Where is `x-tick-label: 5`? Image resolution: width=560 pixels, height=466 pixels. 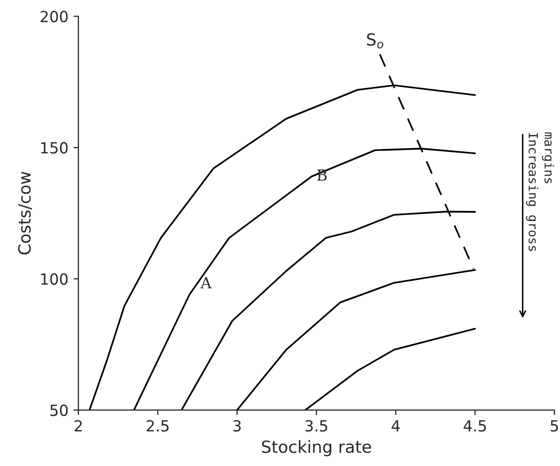 x-tick-label: 5 is located at coordinates (554, 426).